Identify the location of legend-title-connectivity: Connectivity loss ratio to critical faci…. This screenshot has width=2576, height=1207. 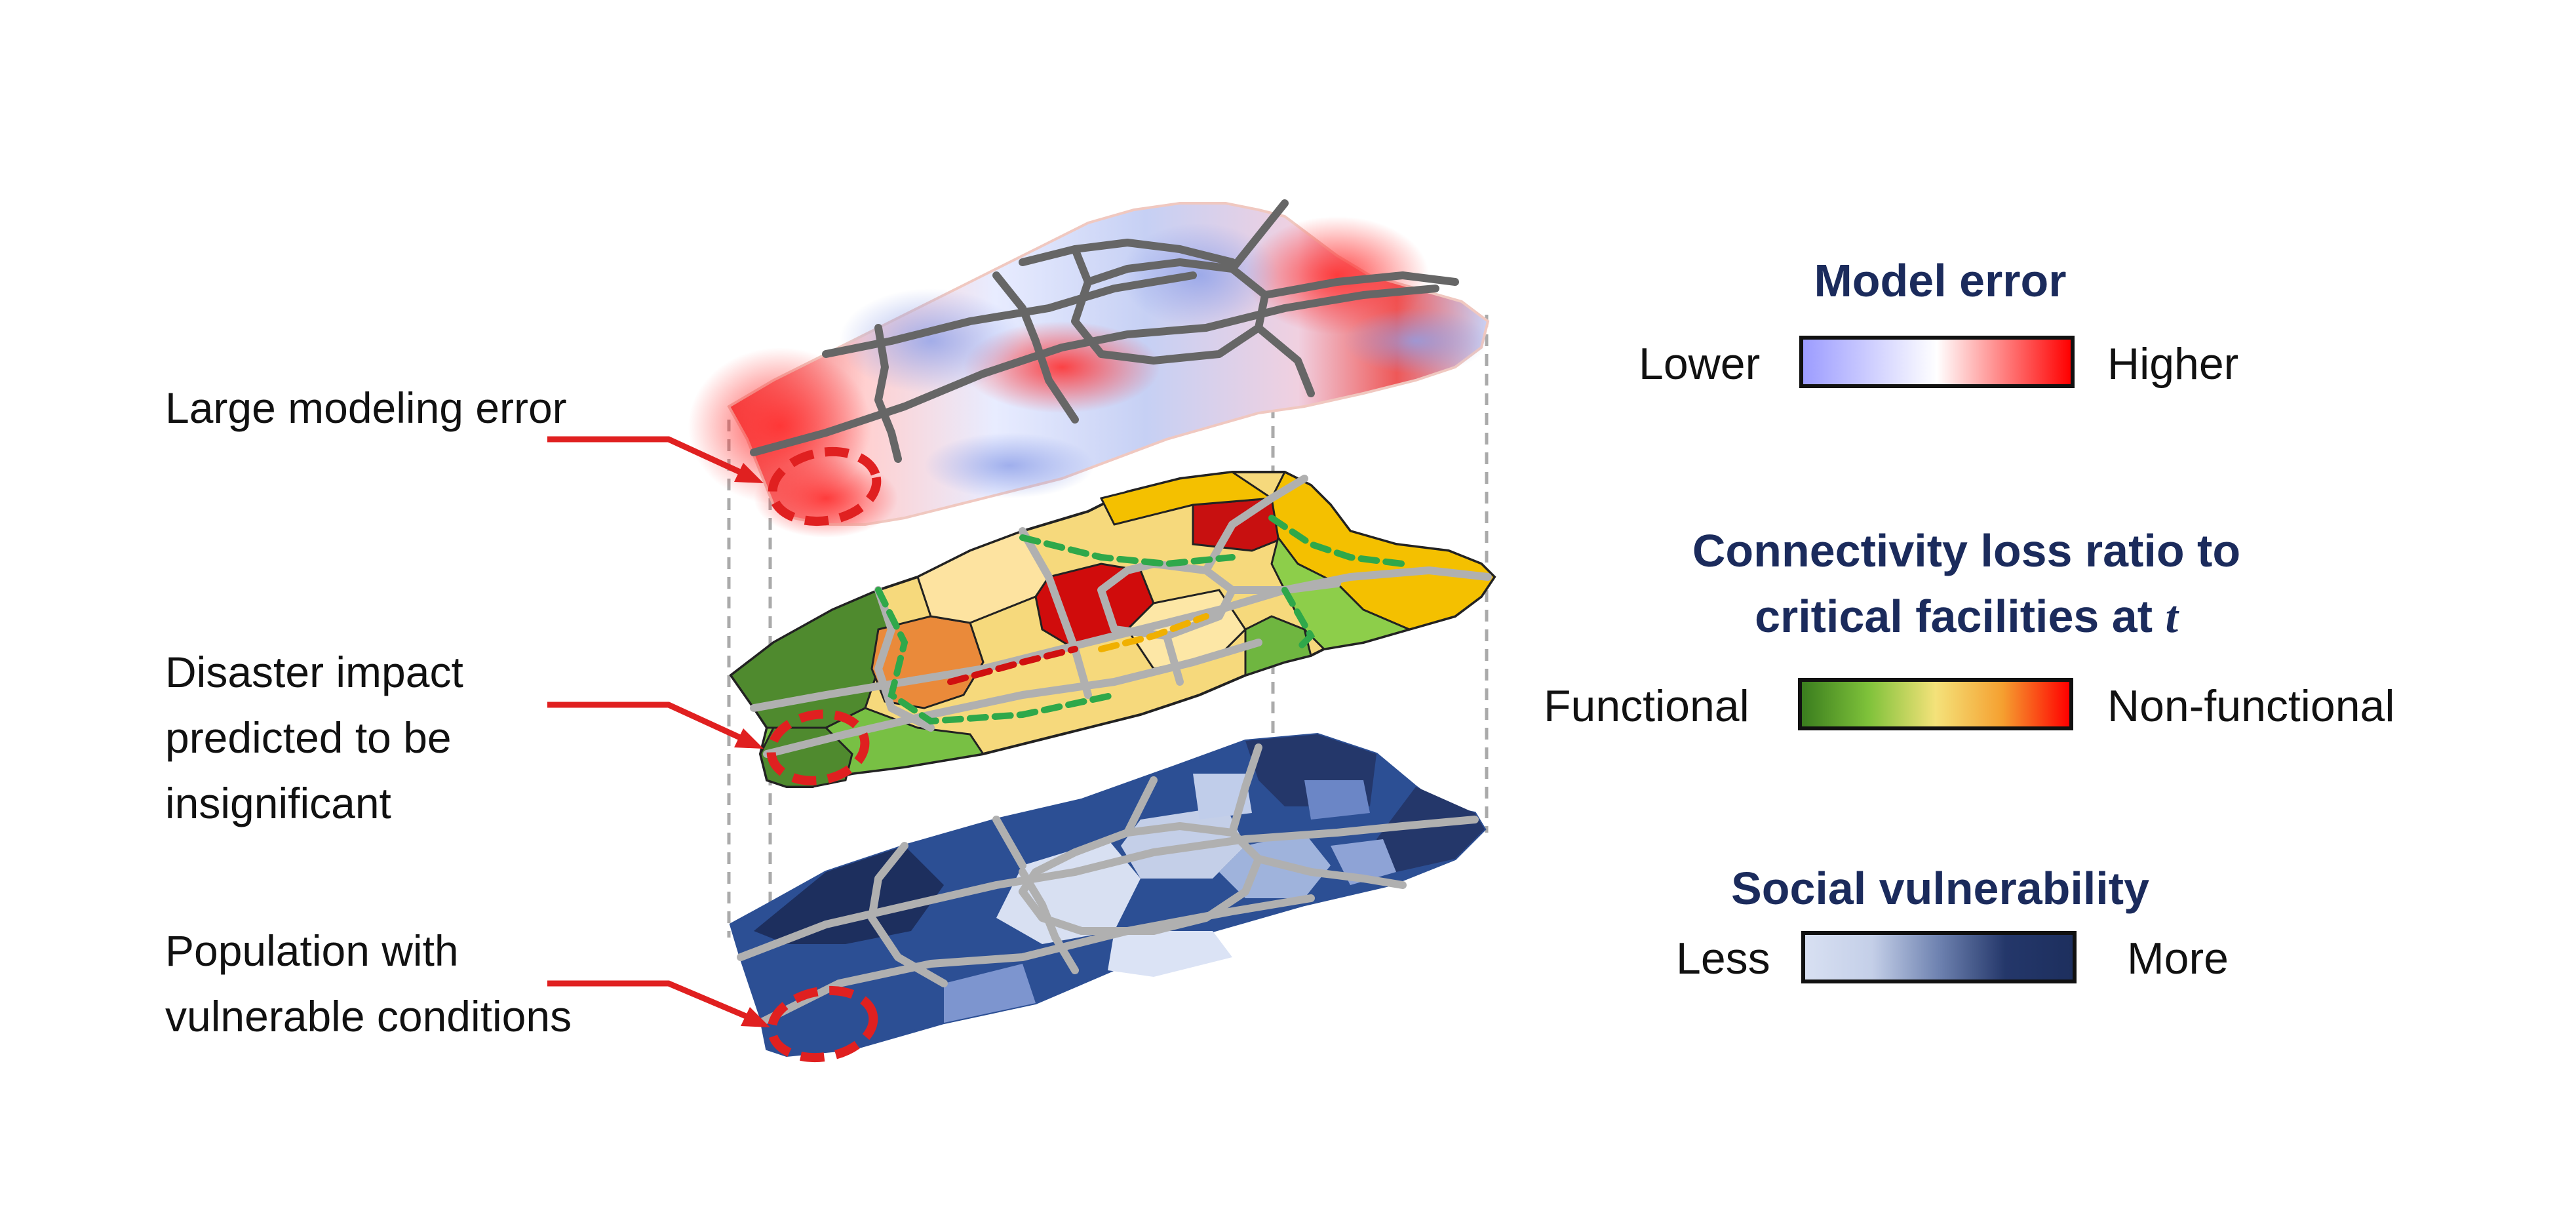
(1966, 584).